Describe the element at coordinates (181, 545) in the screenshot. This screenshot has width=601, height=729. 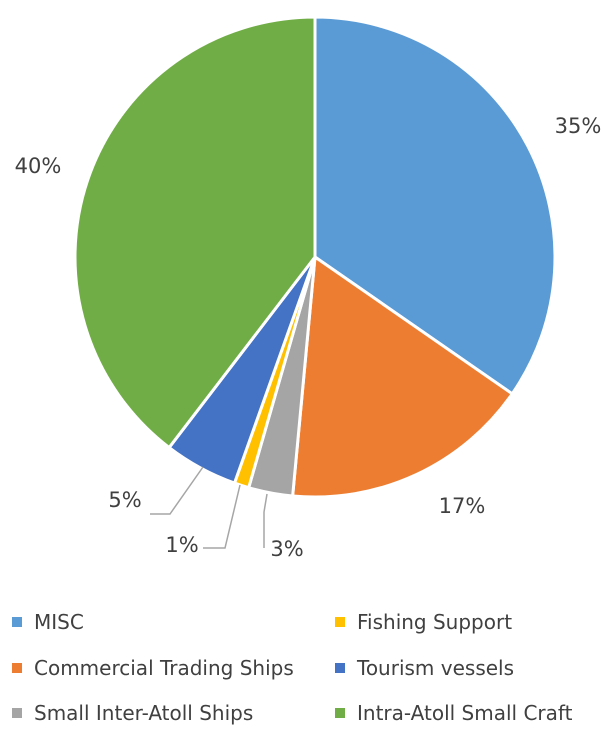
I see `data-label-fishing-support: 1%` at that location.